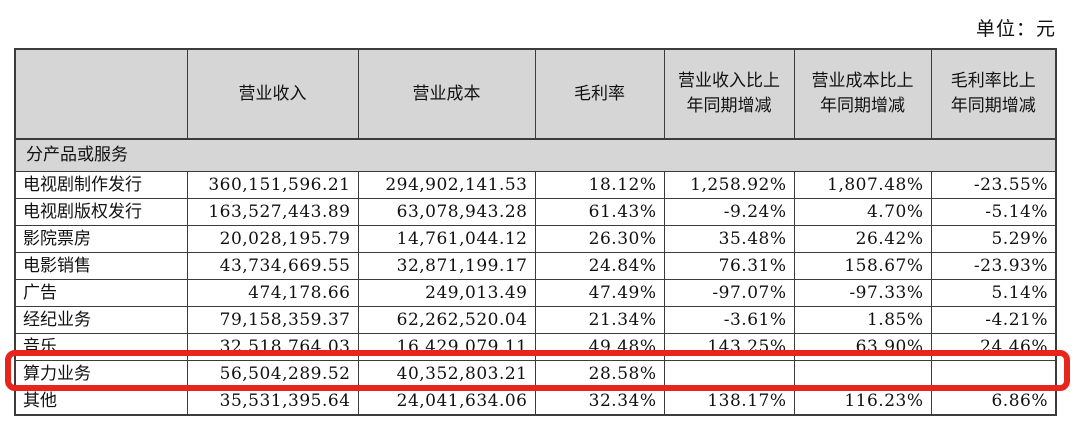  What do you see at coordinates (446, 401) in the screenshot?
I see `value-cell-cost: 24,041,634.06` at bounding box center [446, 401].